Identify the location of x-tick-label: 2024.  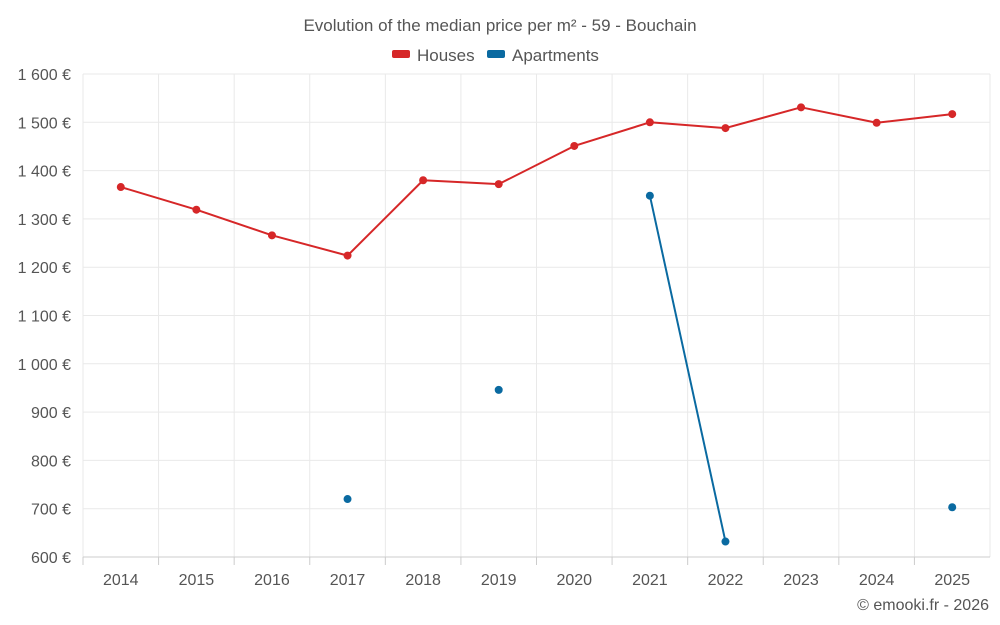
(877, 580).